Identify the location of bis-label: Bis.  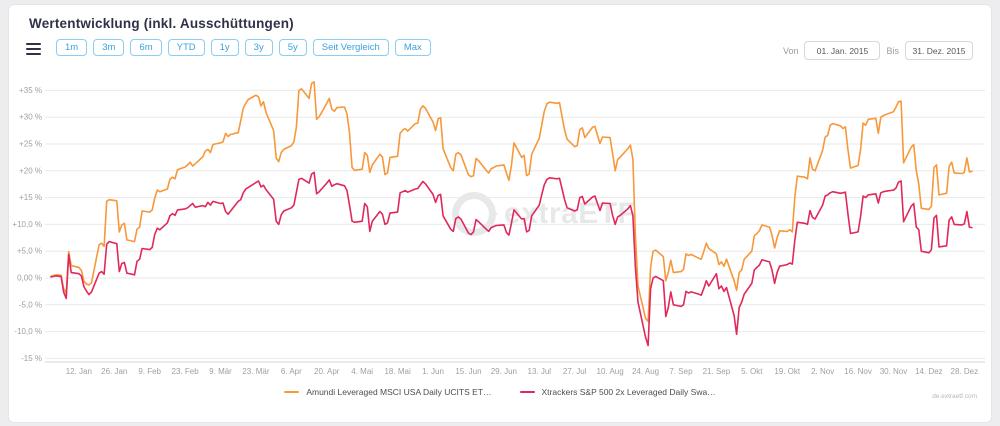
(892, 50).